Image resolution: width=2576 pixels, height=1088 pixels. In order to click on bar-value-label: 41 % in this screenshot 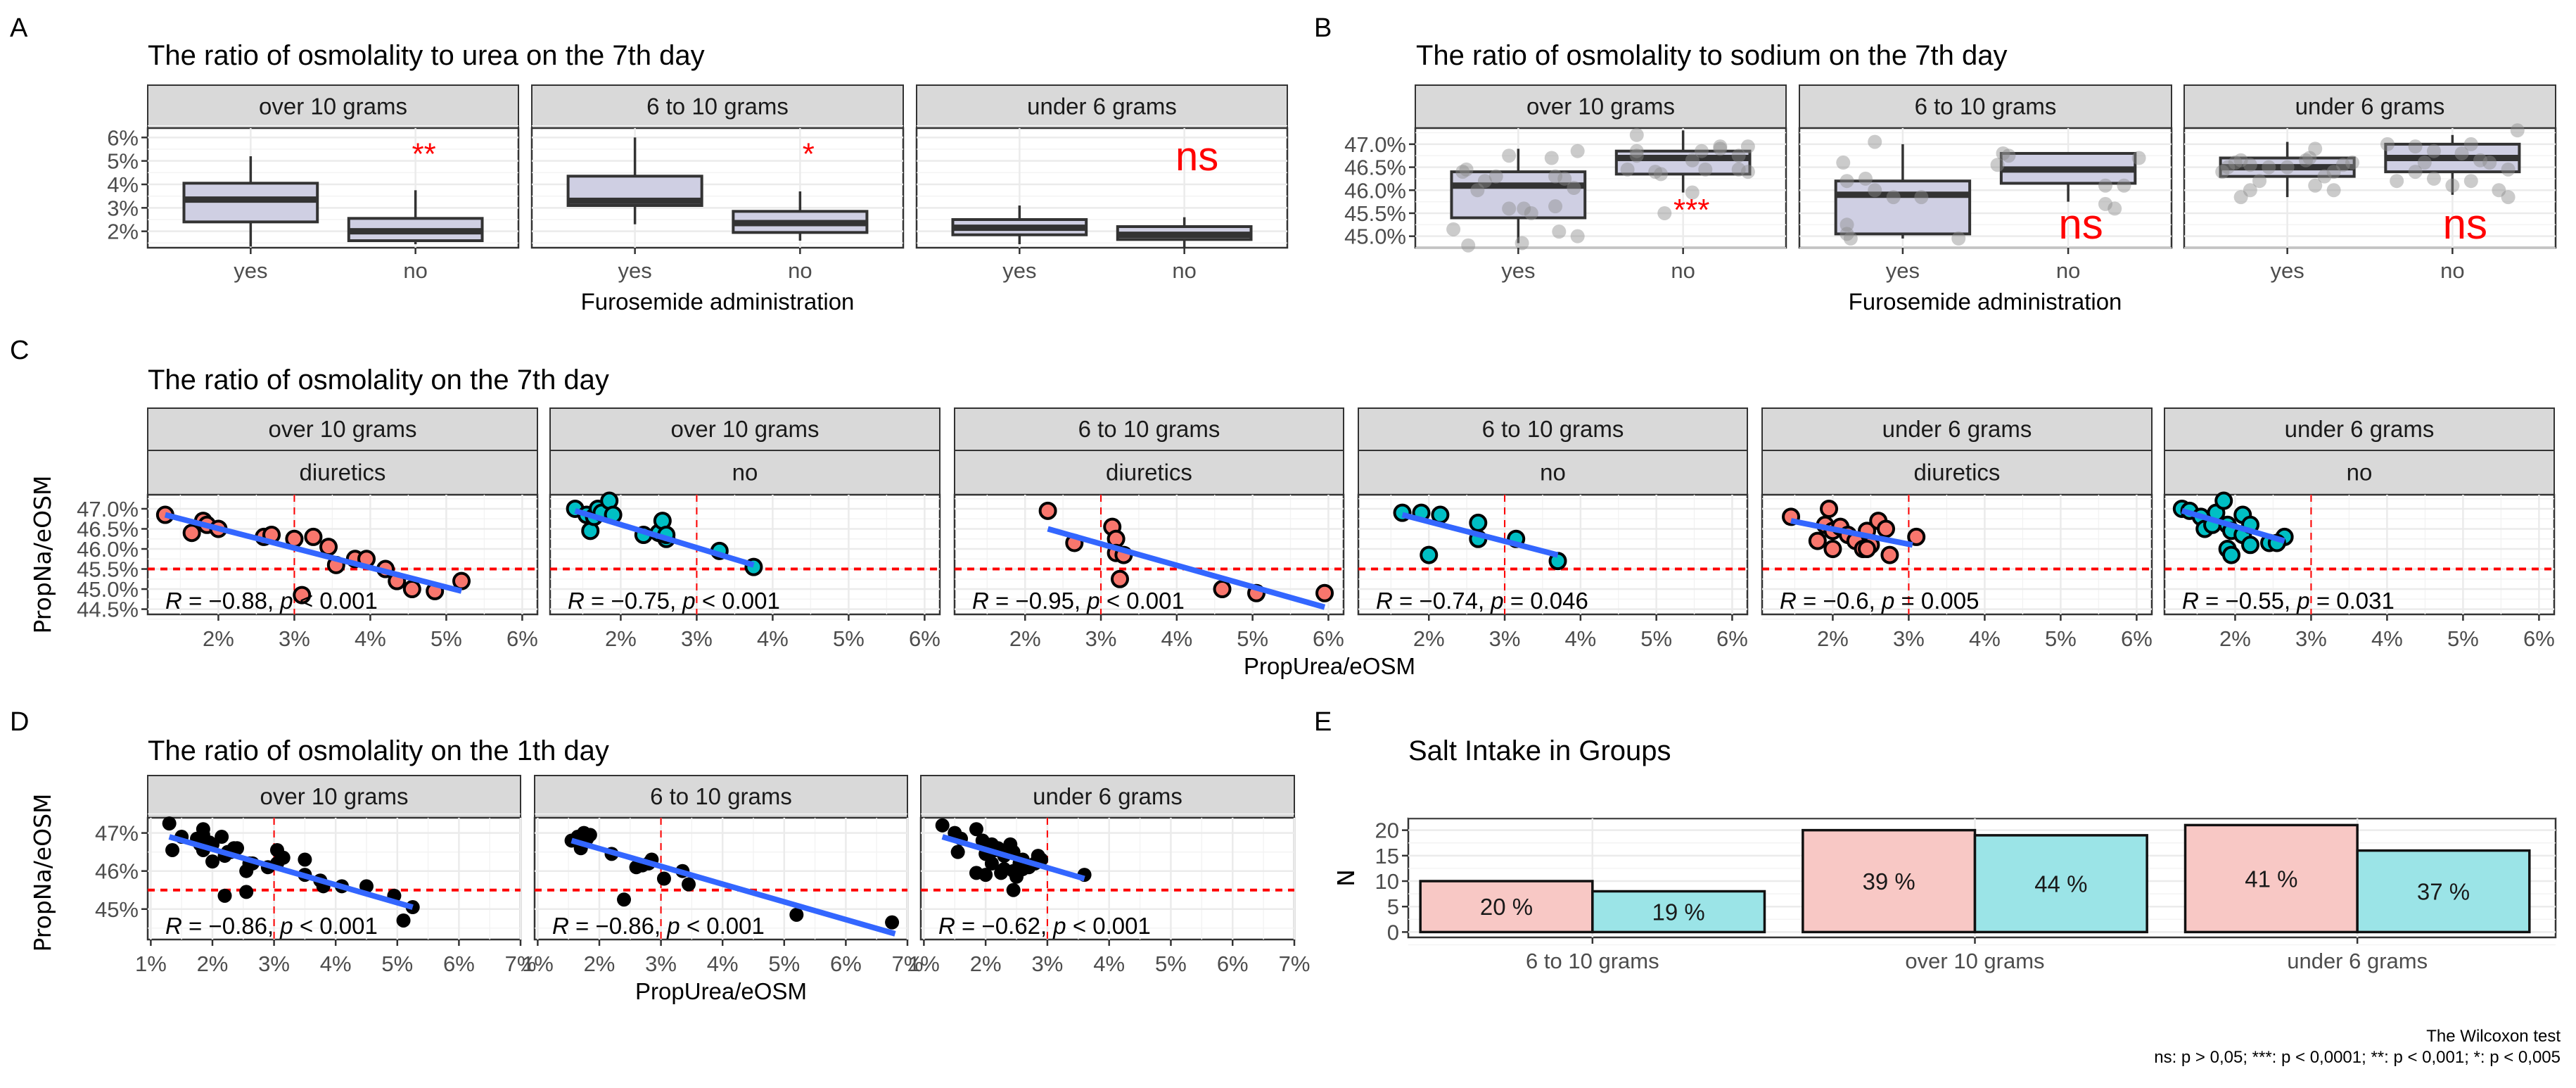, I will do `click(2271, 879)`.